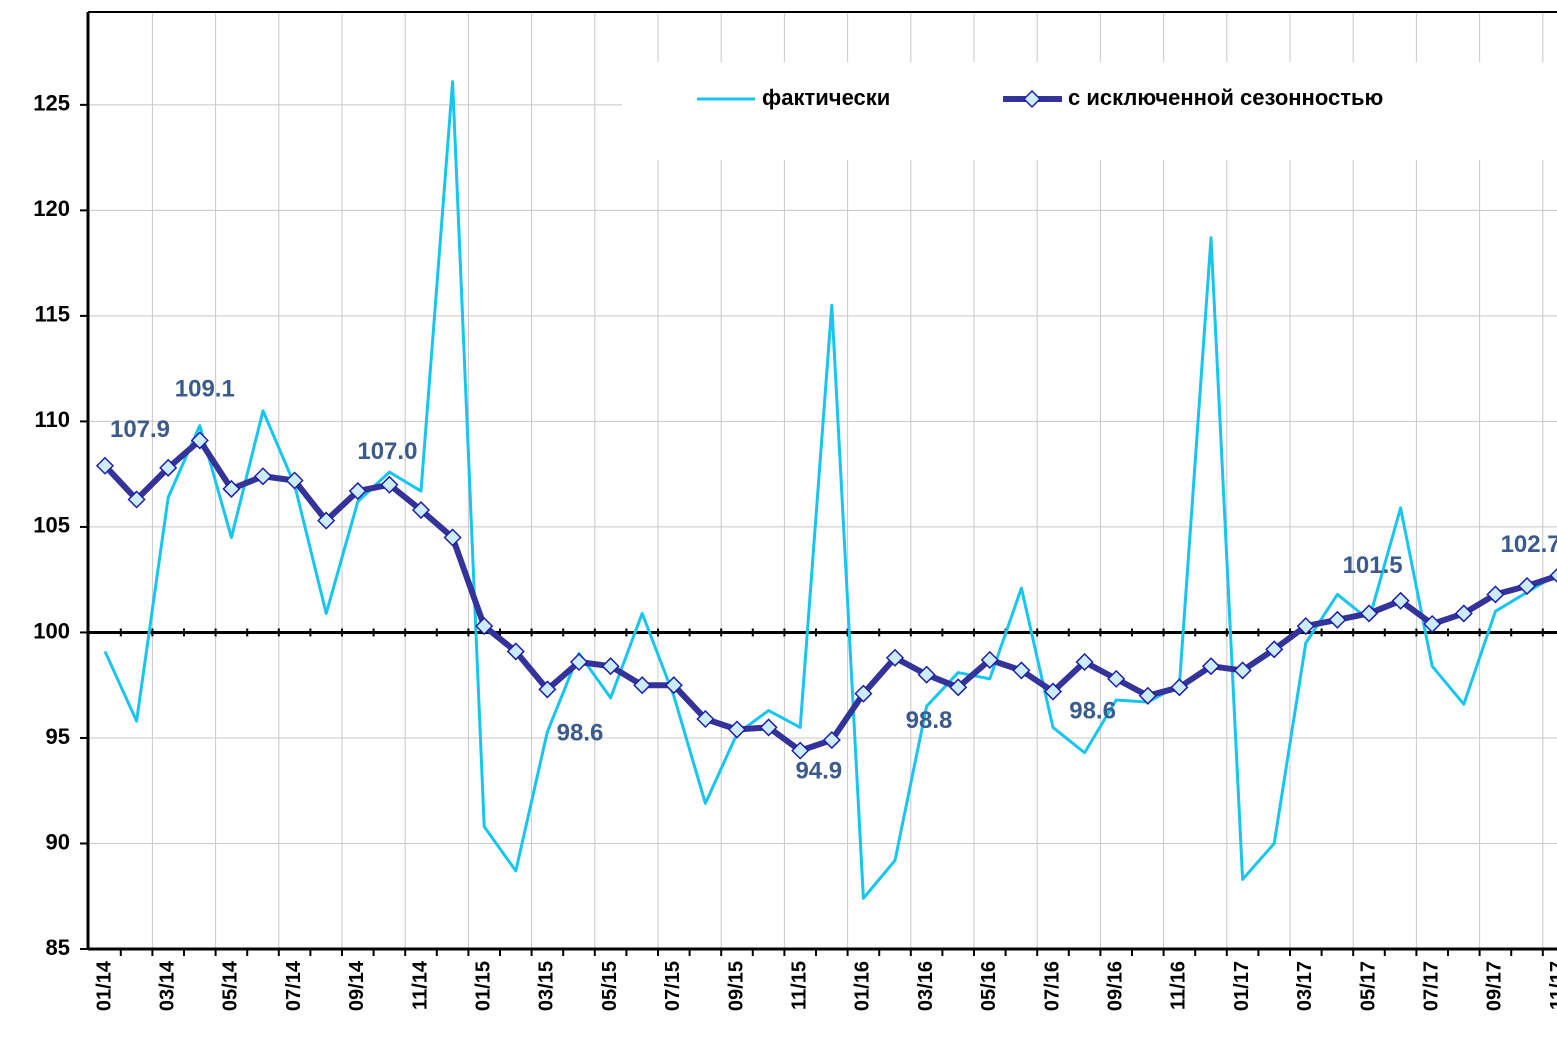  What do you see at coordinates (231, 985) in the screenshot?
I see `x-tick-label: 05/14` at bounding box center [231, 985].